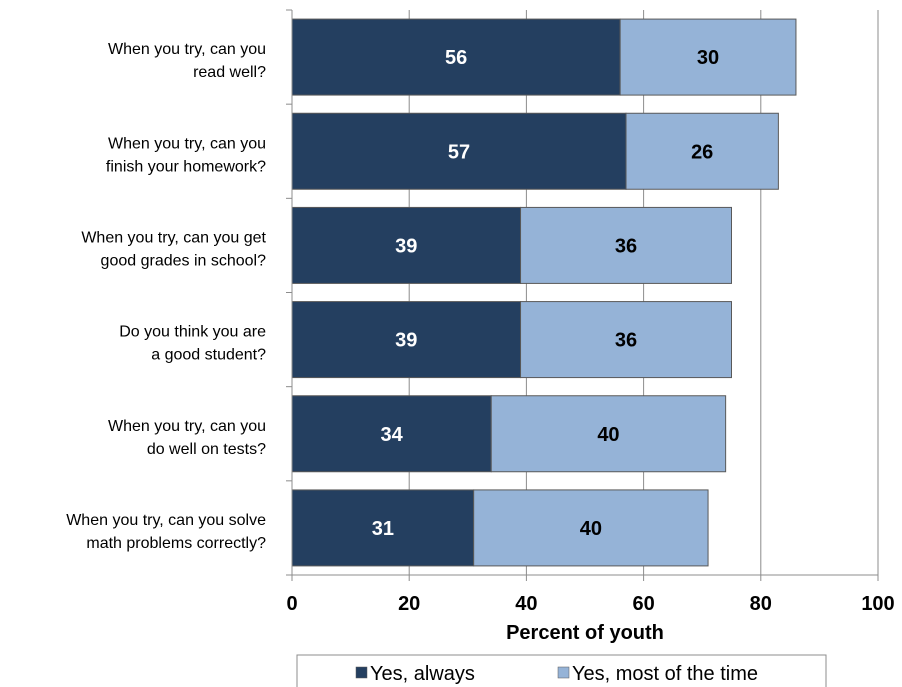 This screenshot has height=687, width=902. What do you see at coordinates (192, 344) in the screenshot?
I see `category-label: Do you think you are a good student?` at bounding box center [192, 344].